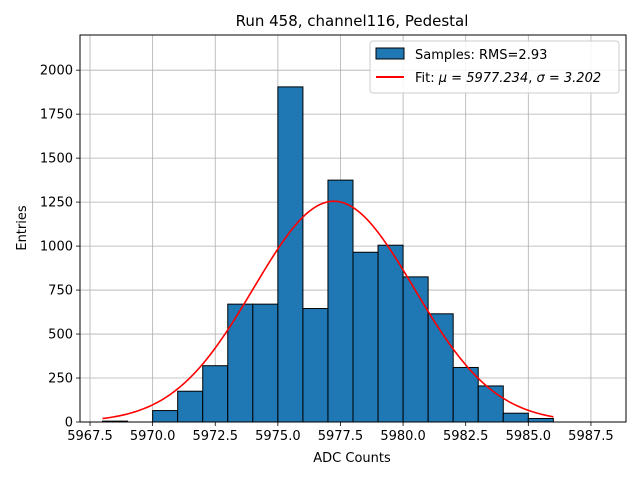 The image size is (640, 480). I want to click on y-tick-label: 1500, so click(56, 159).